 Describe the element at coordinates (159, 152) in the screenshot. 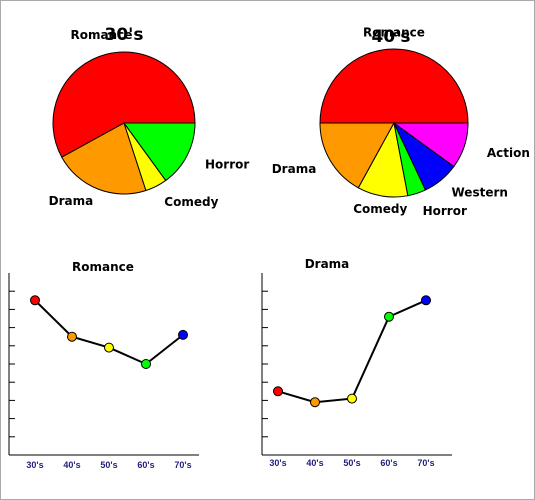

I see `pie-slice-horror` at that location.